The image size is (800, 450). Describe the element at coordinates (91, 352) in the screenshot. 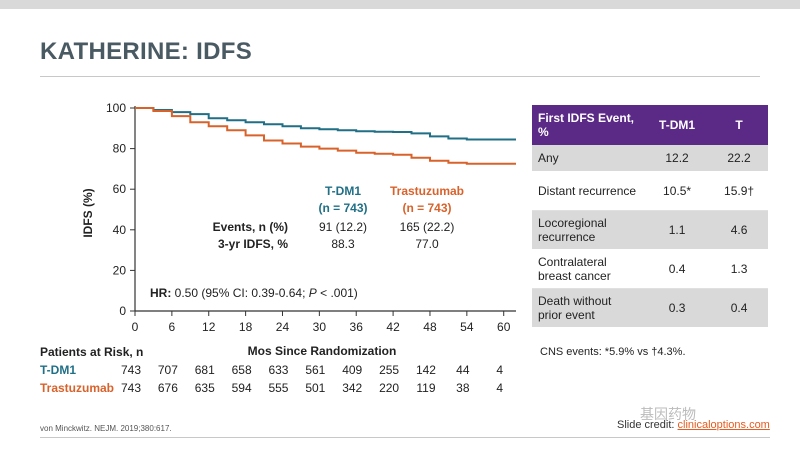

I see `at-risk-label: Patients at Risk, n` at that location.